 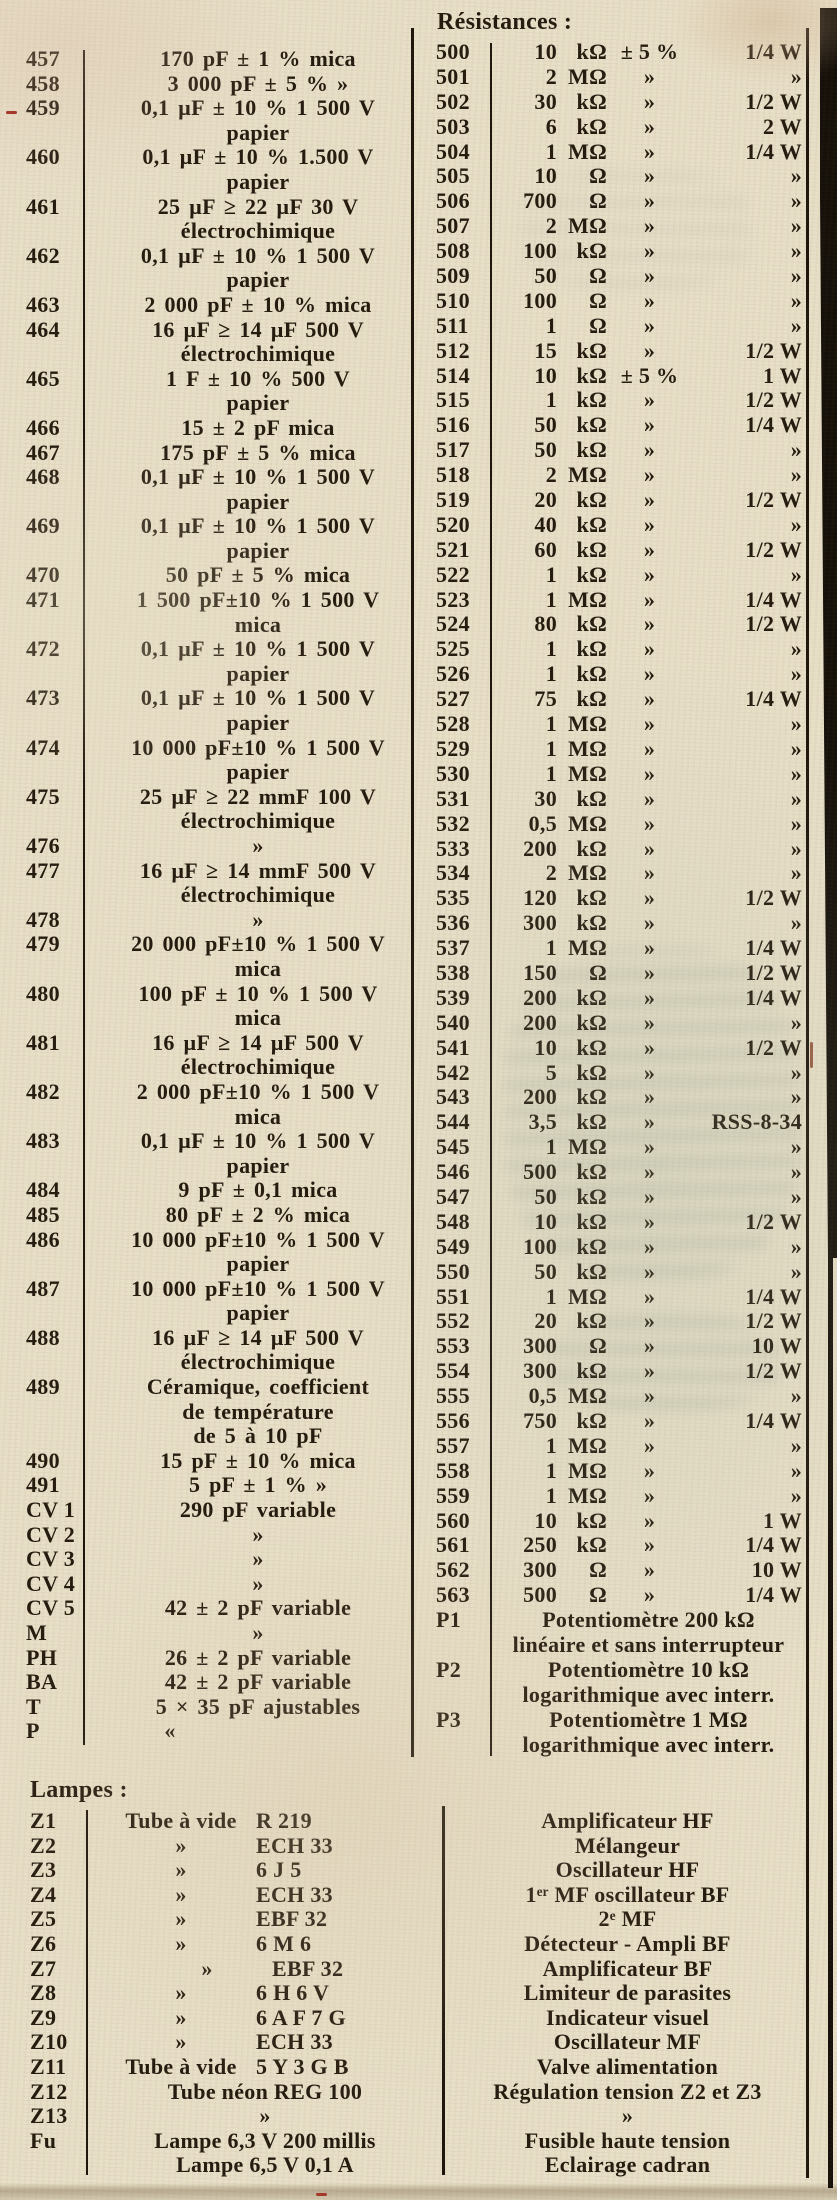 I want to click on component-spec: », so click(x=251, y=1633).